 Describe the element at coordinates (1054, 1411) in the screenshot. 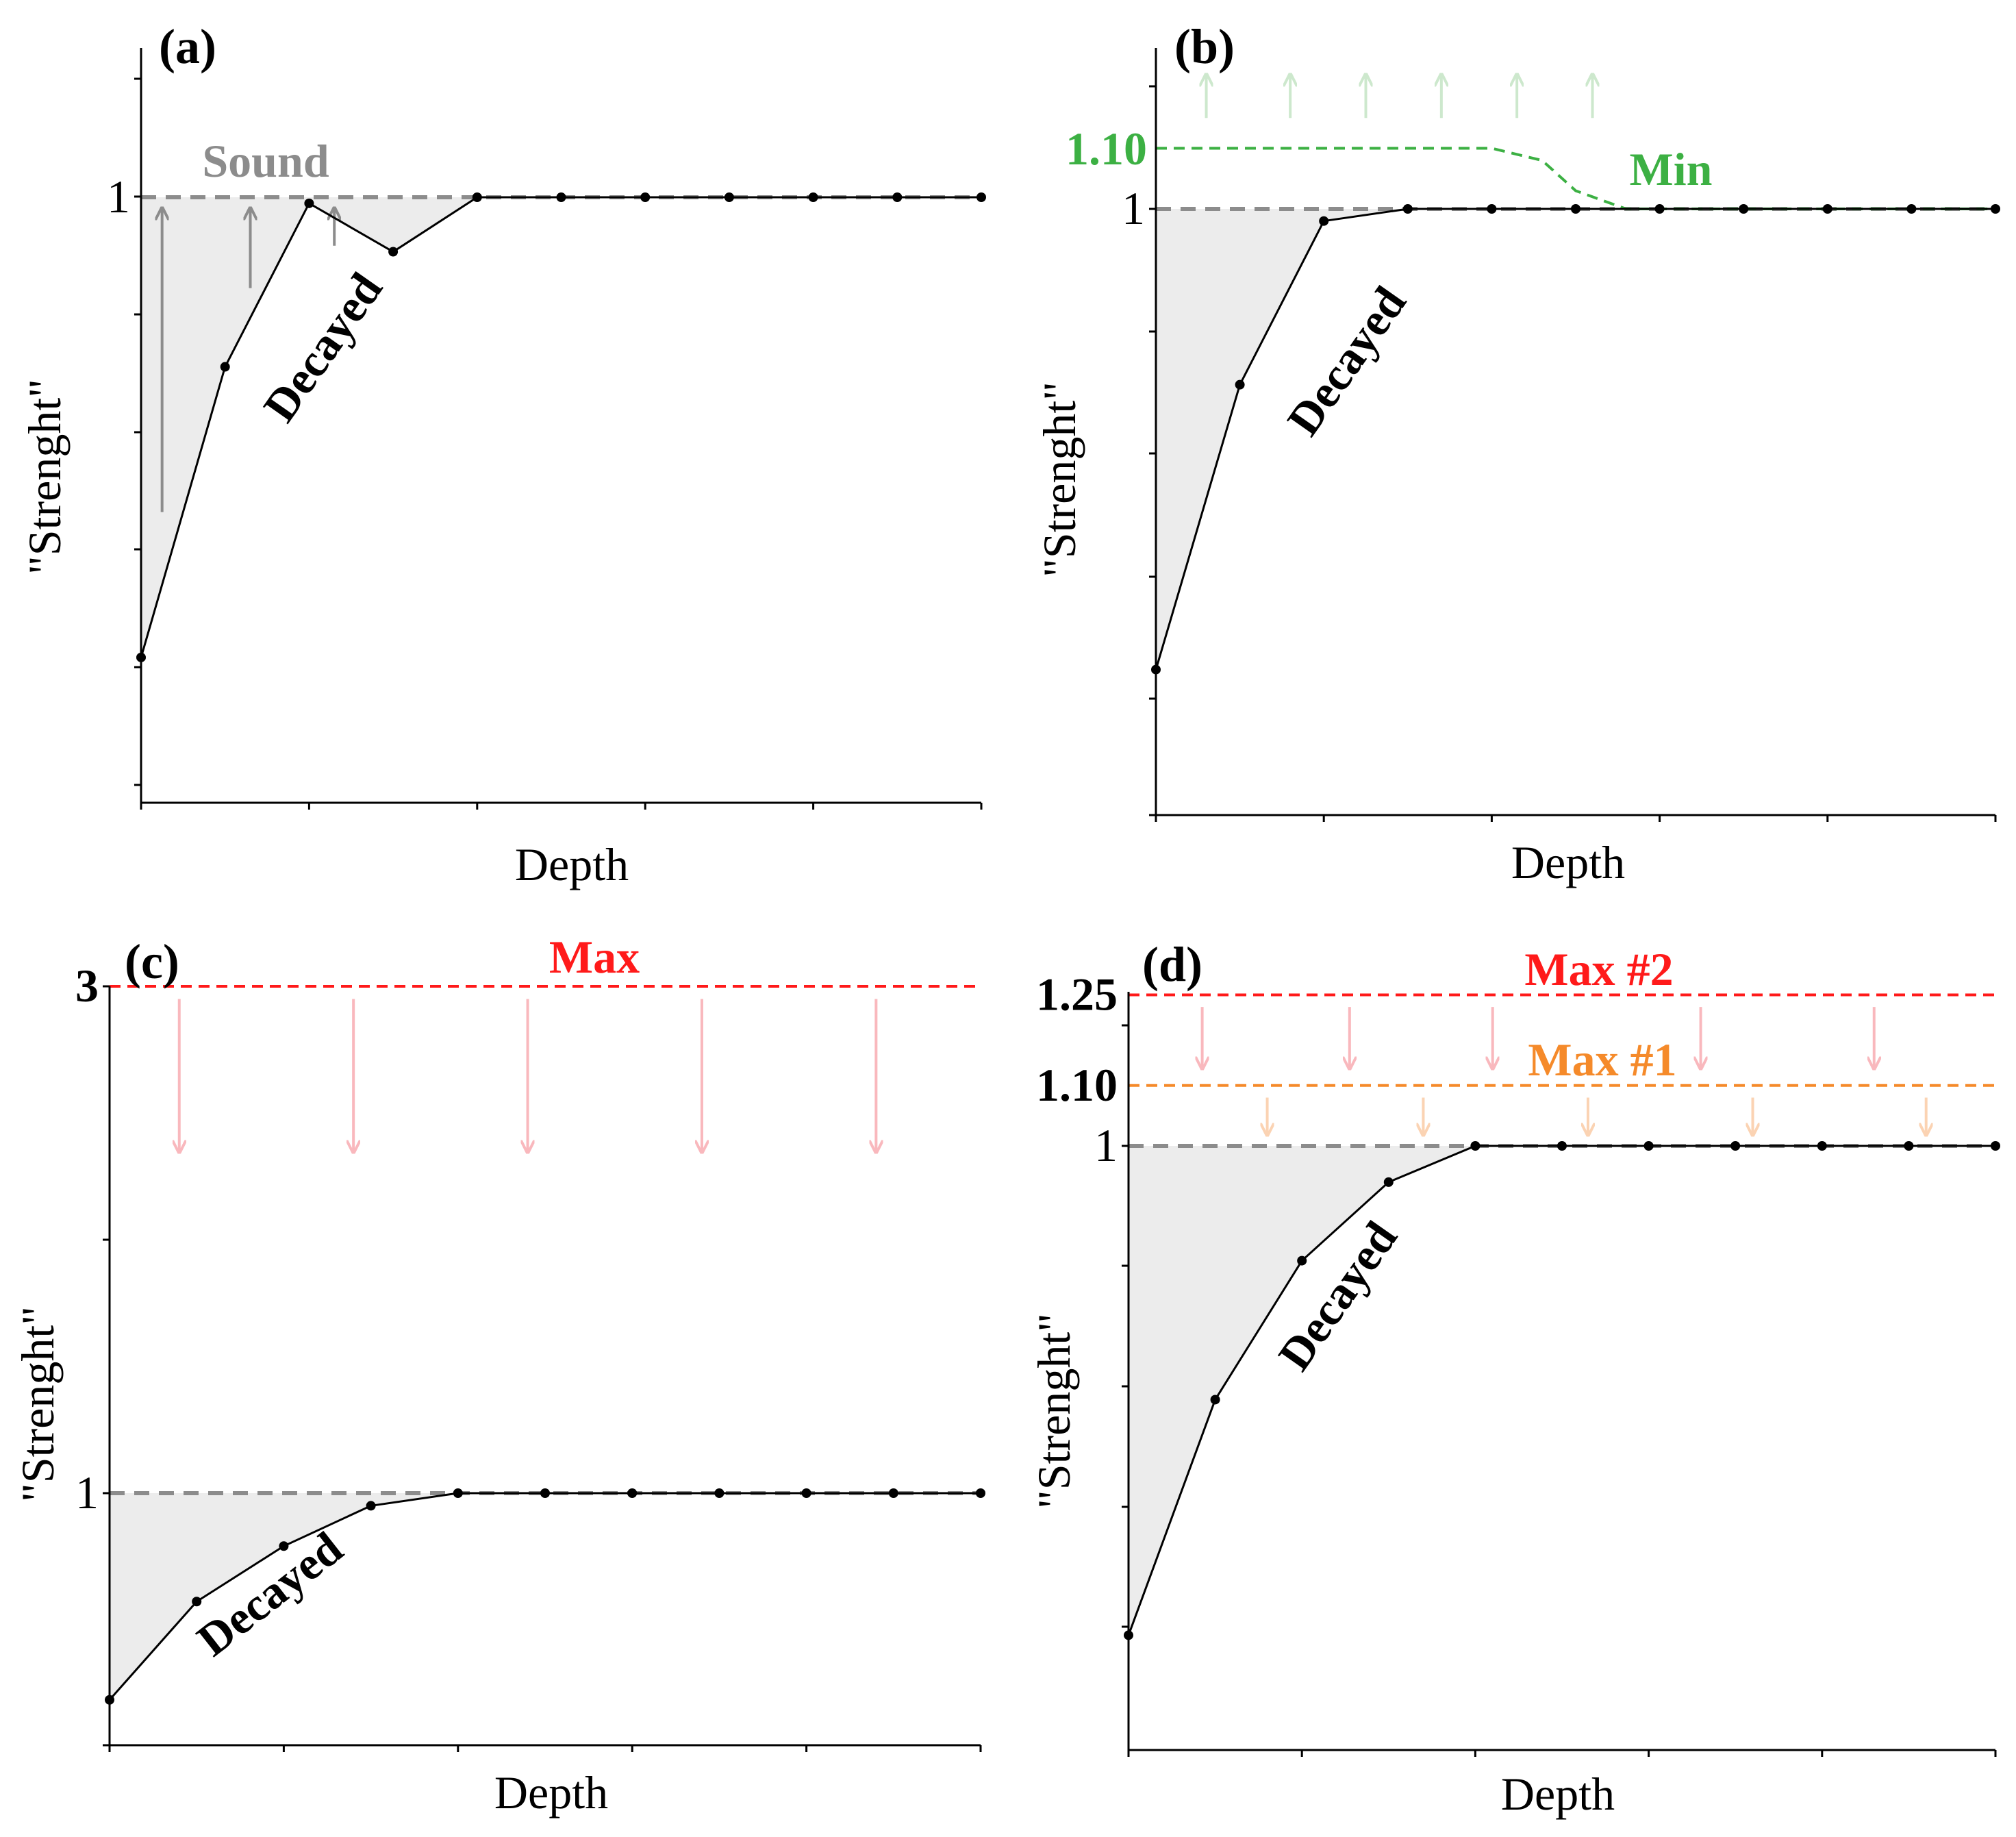

I see `panel-d-y-axis-label: "Strenght"` at that location.